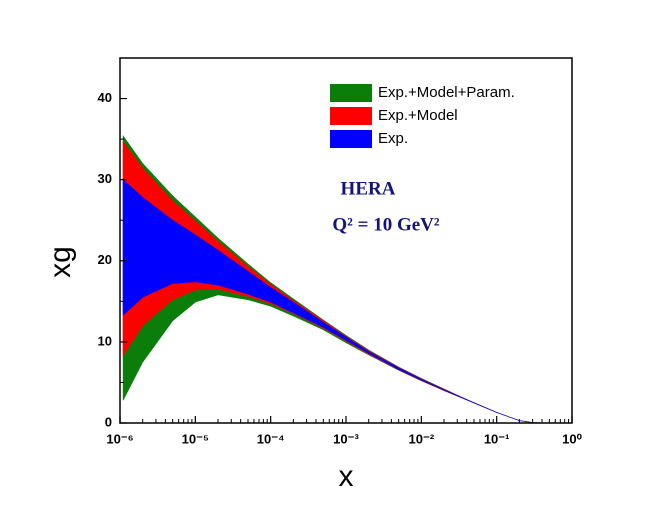 The image size is (664, 509). Describe the element at coordinates (195, 438) in the screenshot. I see `x-tick-label: 10⁻⁵` at that location.